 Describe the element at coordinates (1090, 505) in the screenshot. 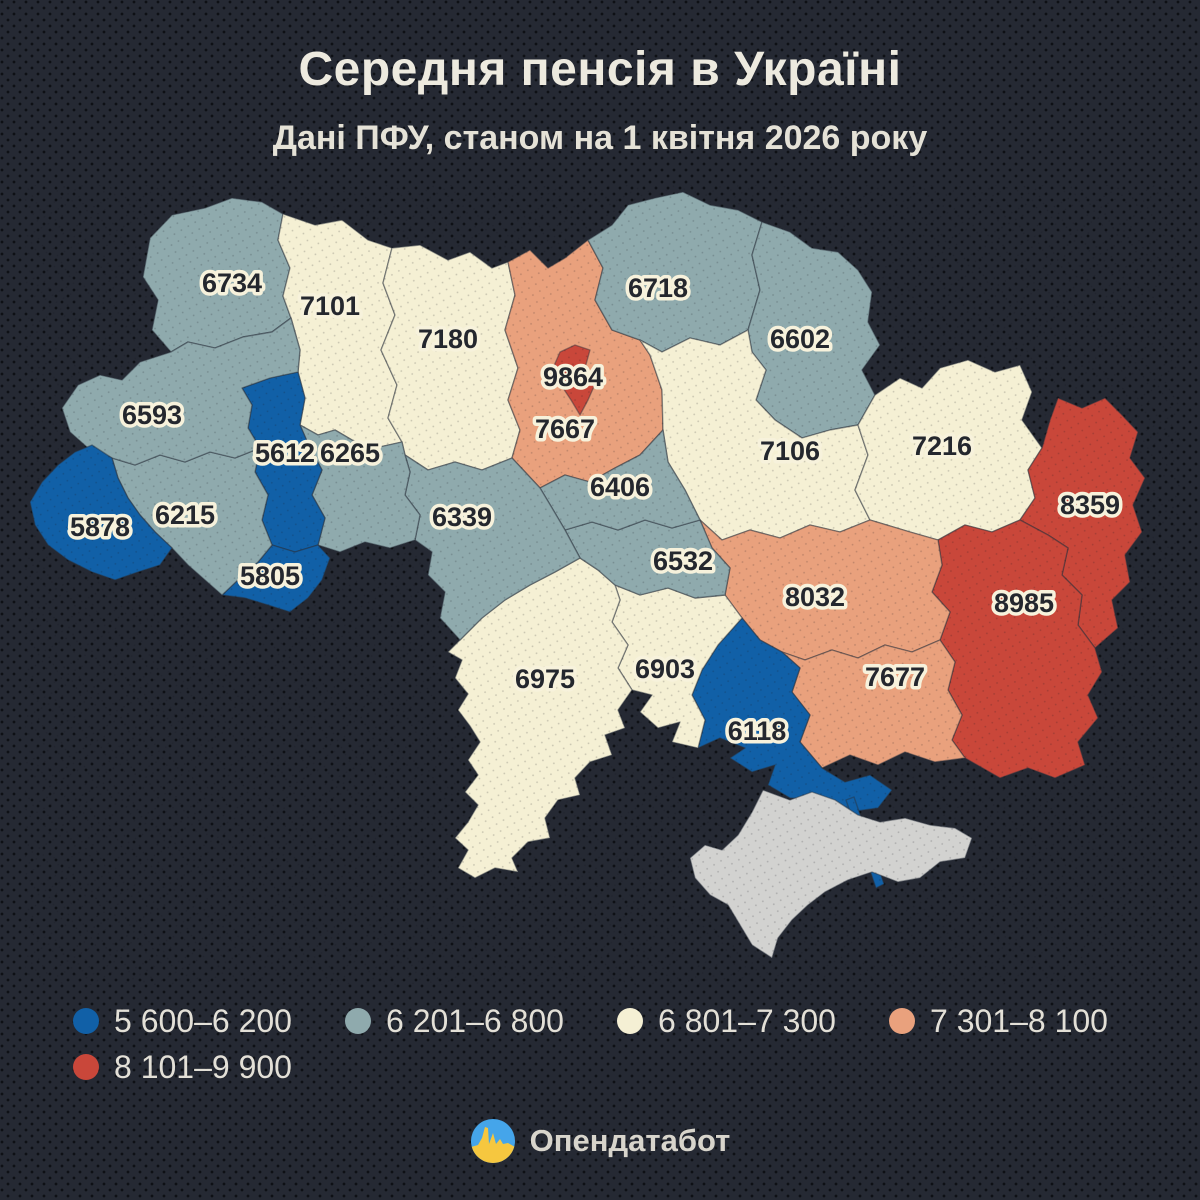

I see `region-label-luhansk: 8359` at that location.